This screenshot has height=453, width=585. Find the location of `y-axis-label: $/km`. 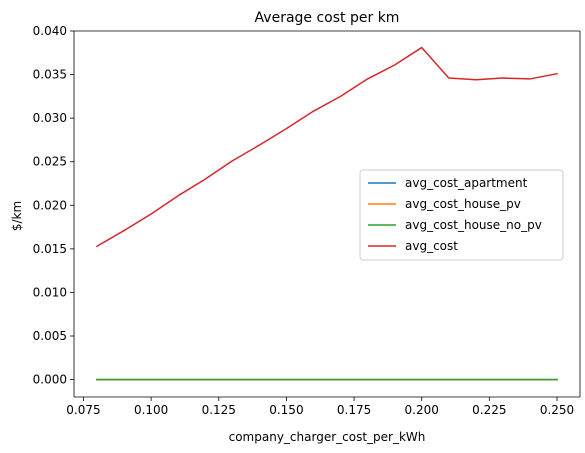

y-axis-label: $/km is located at coordinates (17, 216).